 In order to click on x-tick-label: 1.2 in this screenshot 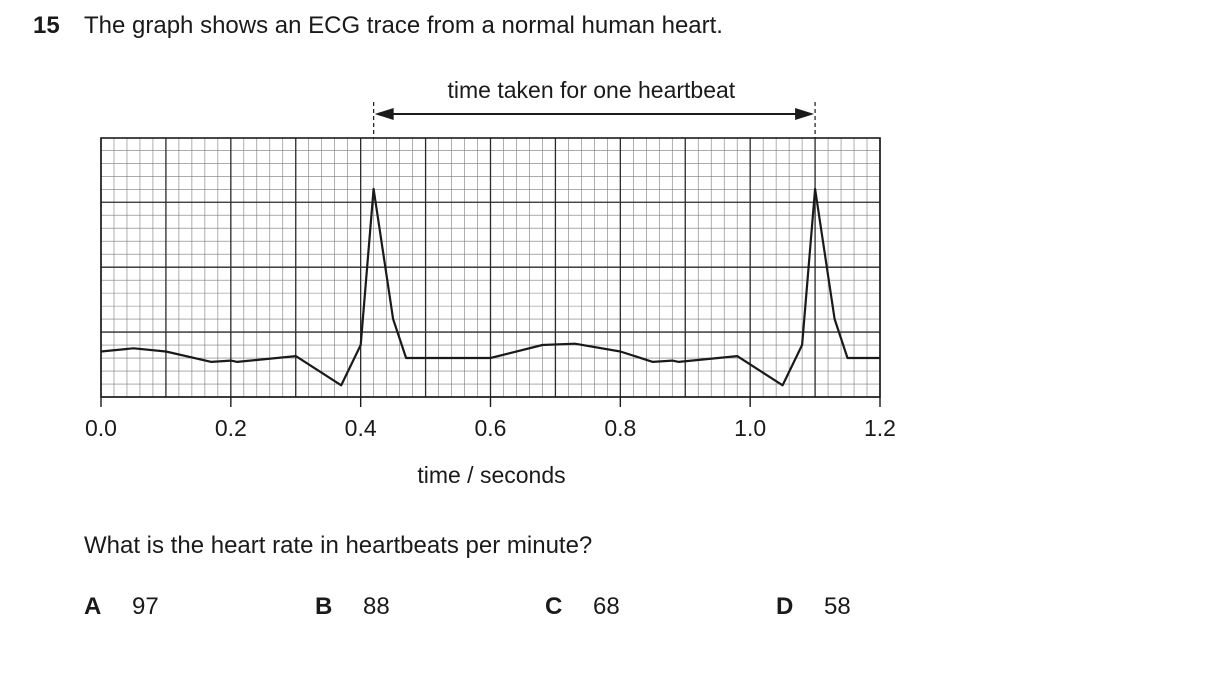, I will do `click(880, 428)`.